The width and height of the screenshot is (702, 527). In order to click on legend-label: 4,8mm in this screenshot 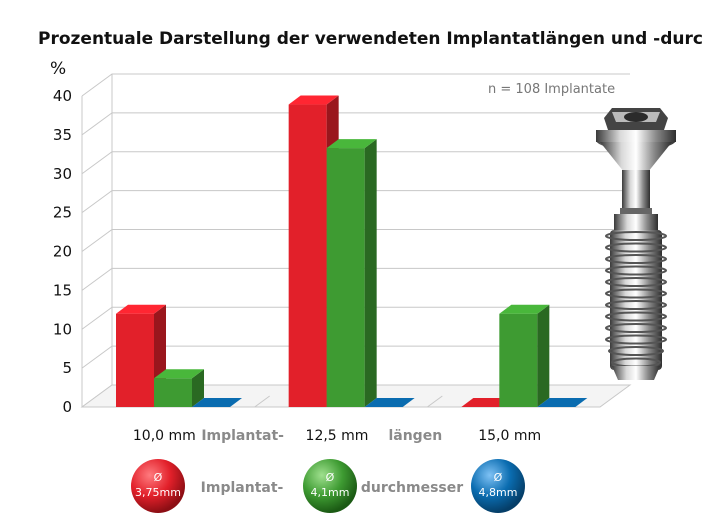, I will do `click(498, 492)`.